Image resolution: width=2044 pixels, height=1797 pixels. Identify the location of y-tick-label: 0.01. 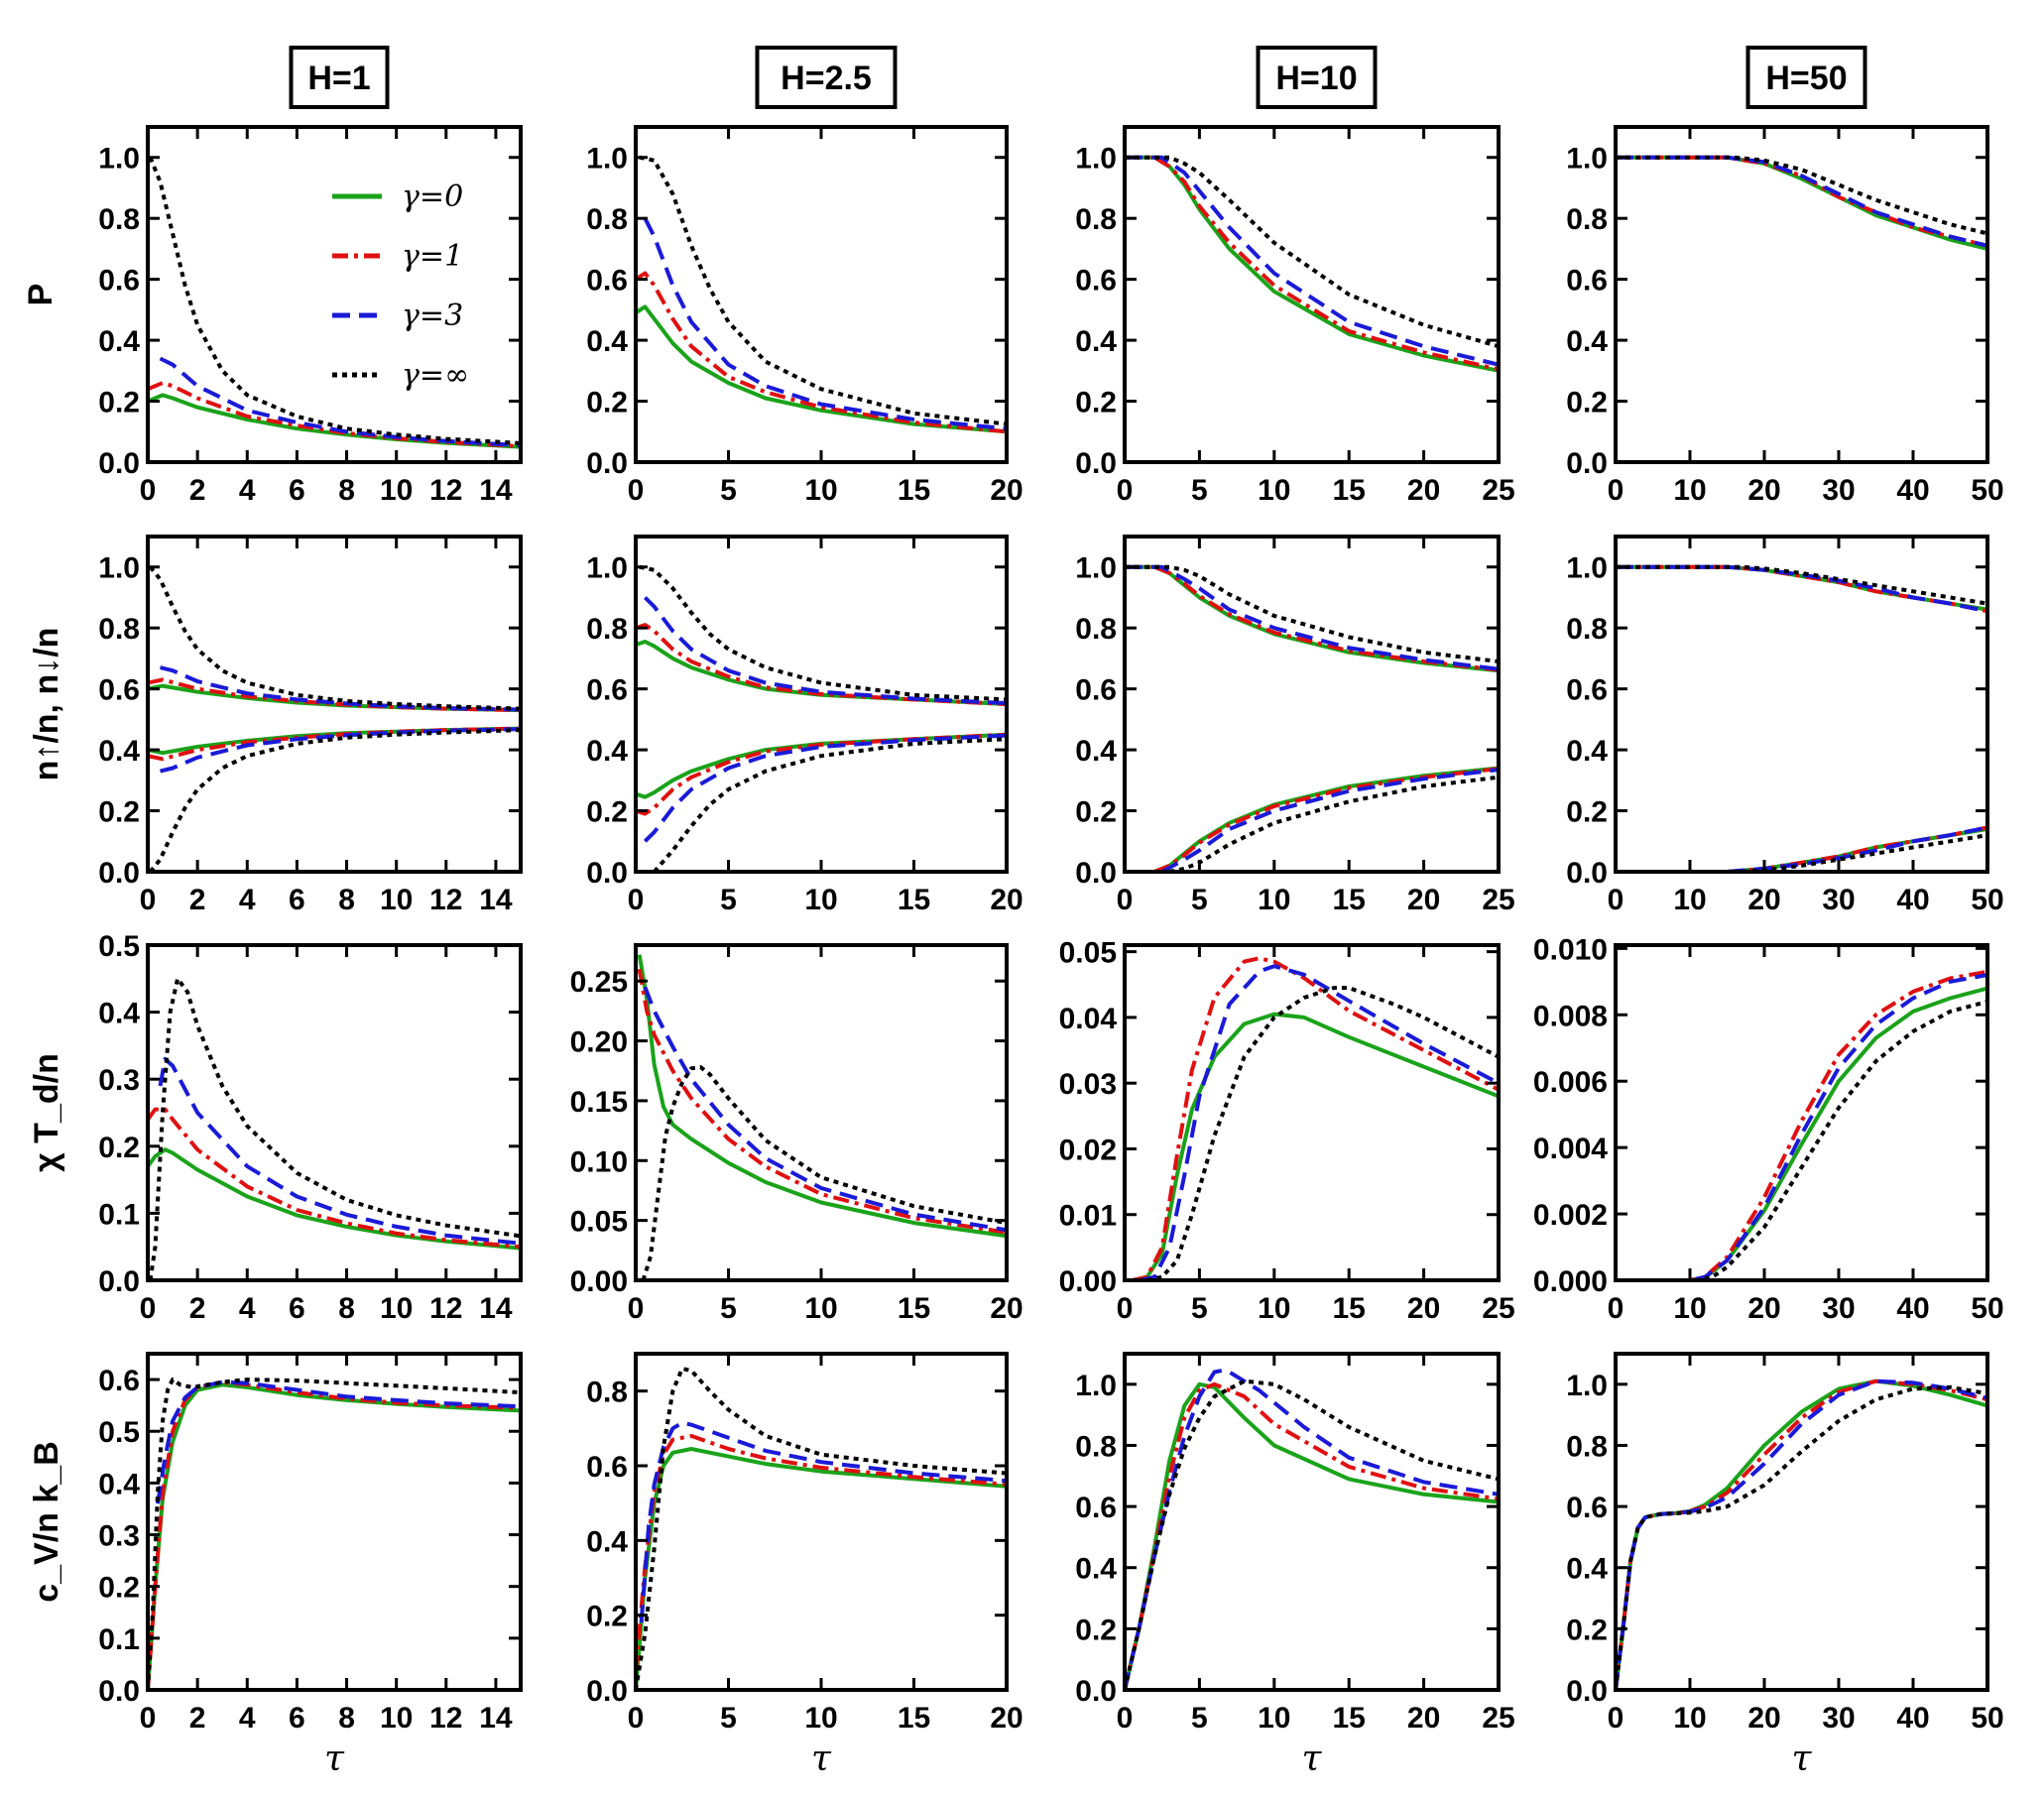
(1088, 1216).